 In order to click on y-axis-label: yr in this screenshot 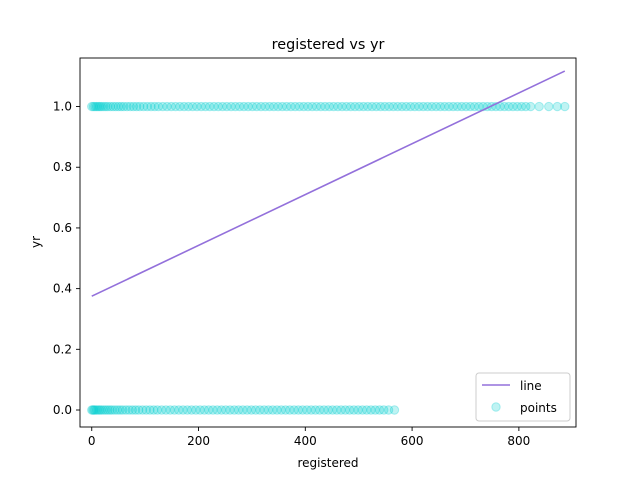, I will do `click(36, 242)`.